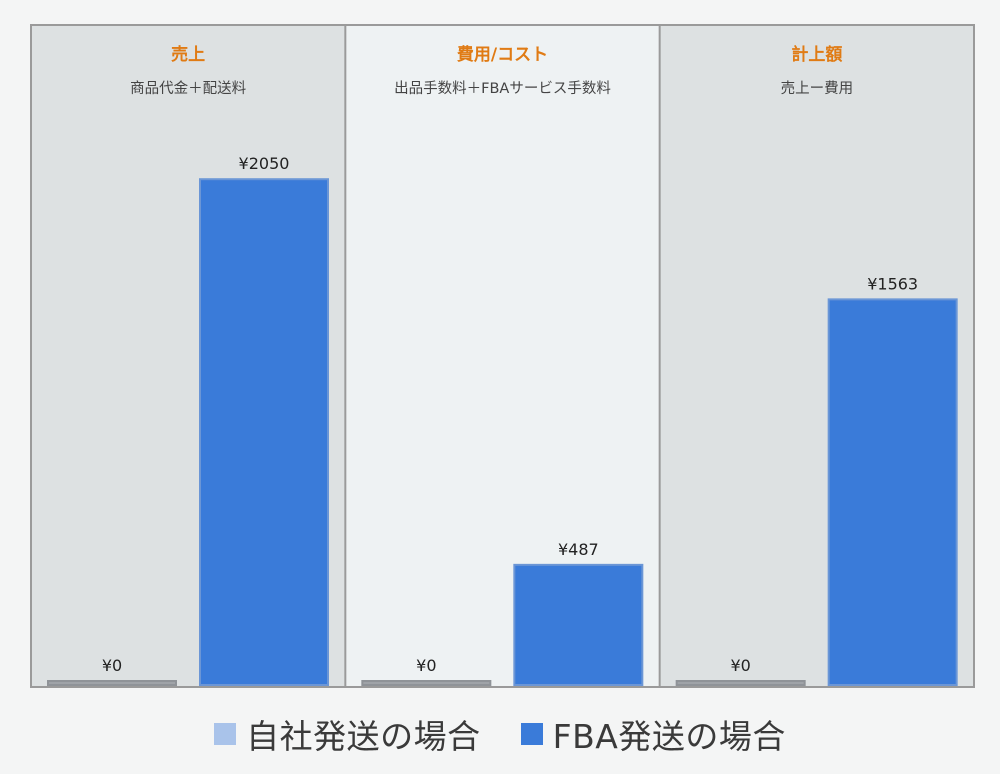 Image resolution: width=1000 pixels, height=774 pixels. I want to click on bar-fba-shipping-sales, so click(264, 432).